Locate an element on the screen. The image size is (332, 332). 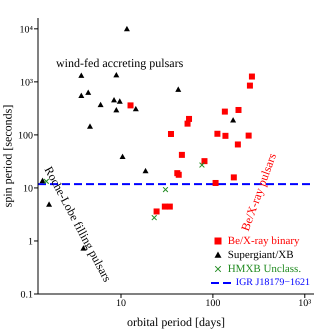
y-tick-label: 10³ is located at coordinates (26, 82).